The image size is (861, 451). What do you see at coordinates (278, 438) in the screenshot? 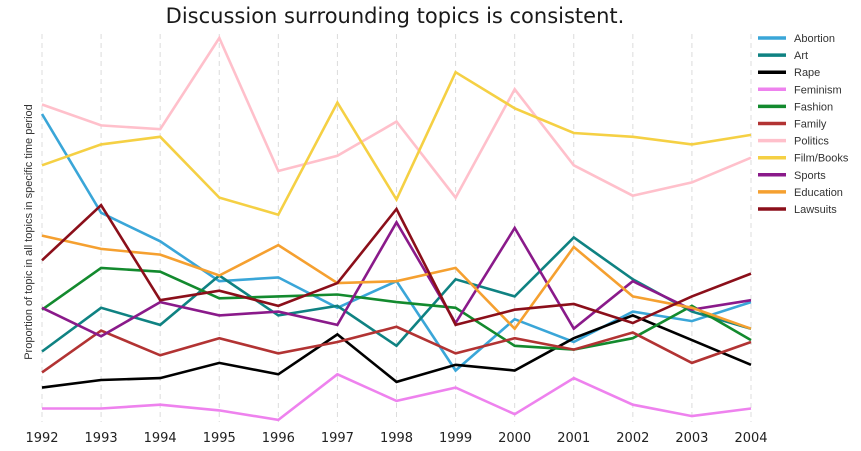
I see `x-tick-label: 1996` at bounding box center [278, 438].